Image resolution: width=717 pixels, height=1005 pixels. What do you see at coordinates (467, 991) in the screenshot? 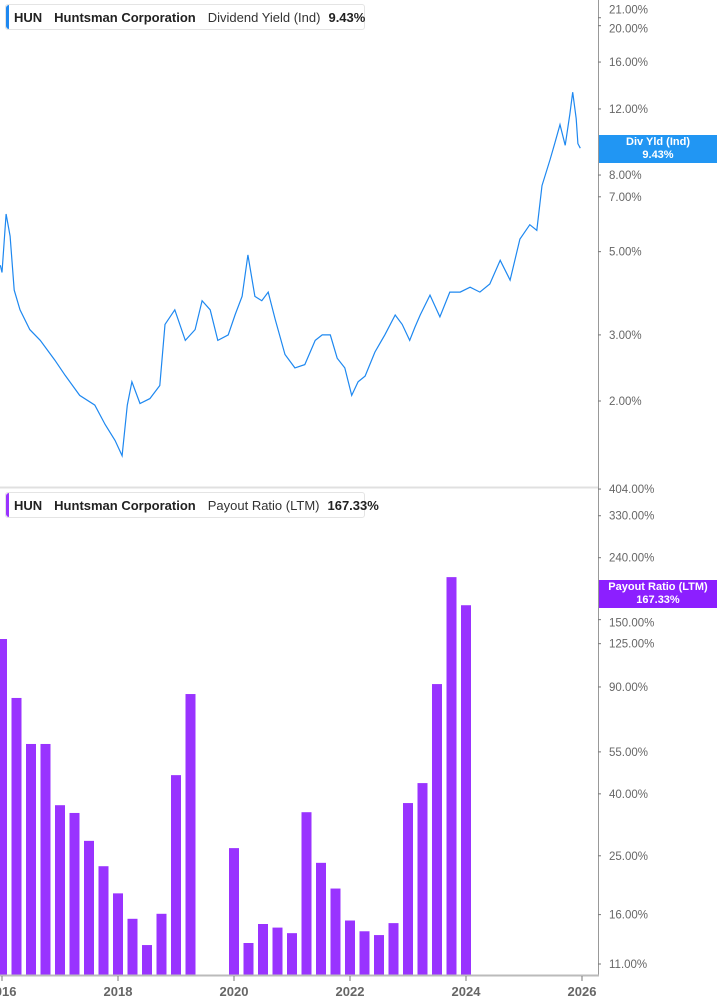
I see `x-tick-label: 2024` at bounding box center [467, 991].